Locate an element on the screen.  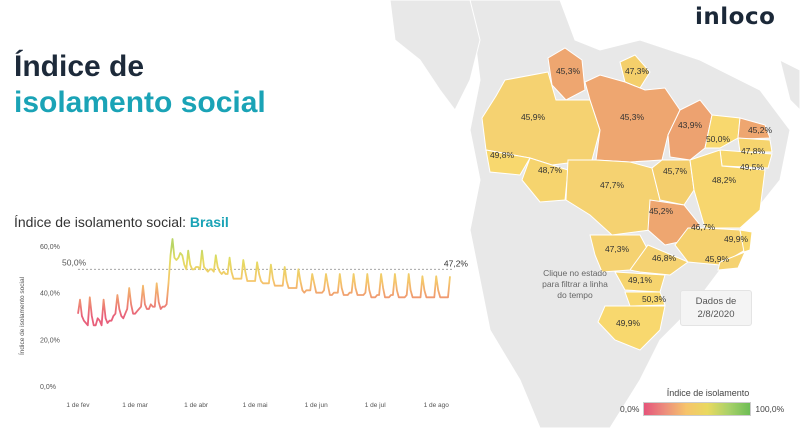
state-sc is located at coordinates (645, 299).